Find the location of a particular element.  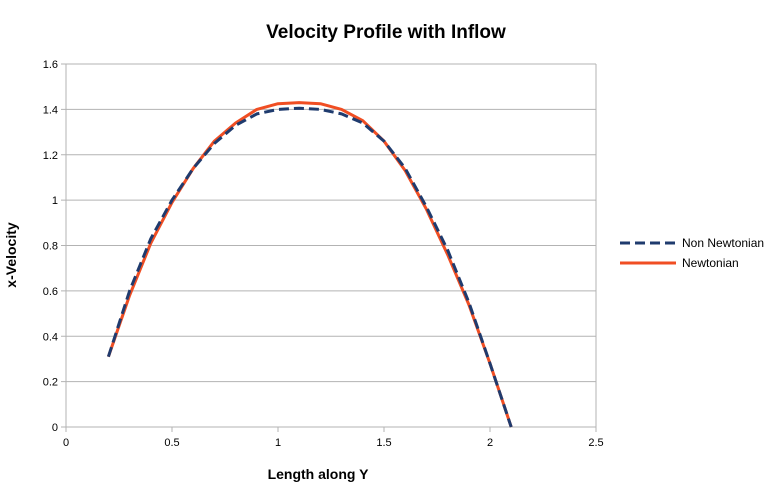

y-tick-label: 1.6 is located at coordinates (50, 65).